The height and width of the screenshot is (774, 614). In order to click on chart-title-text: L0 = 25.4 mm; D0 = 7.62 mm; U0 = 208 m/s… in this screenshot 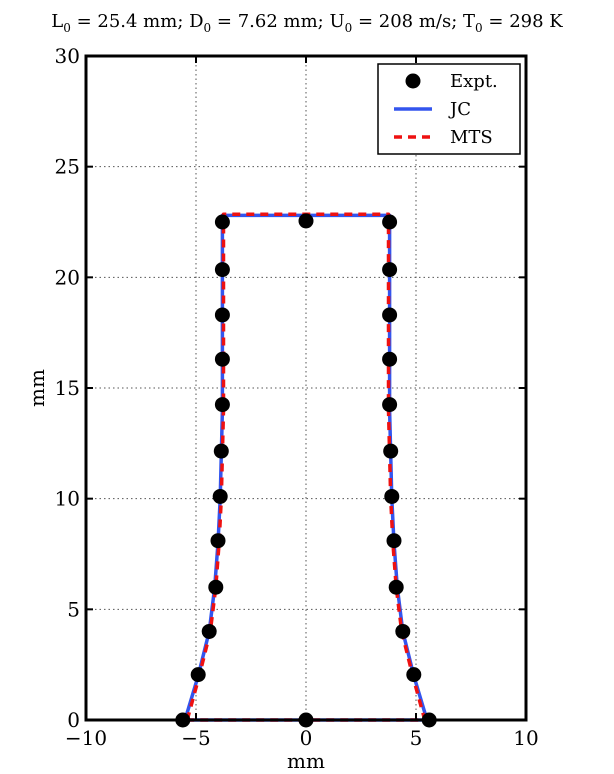, I will do `click(307, 23)`.